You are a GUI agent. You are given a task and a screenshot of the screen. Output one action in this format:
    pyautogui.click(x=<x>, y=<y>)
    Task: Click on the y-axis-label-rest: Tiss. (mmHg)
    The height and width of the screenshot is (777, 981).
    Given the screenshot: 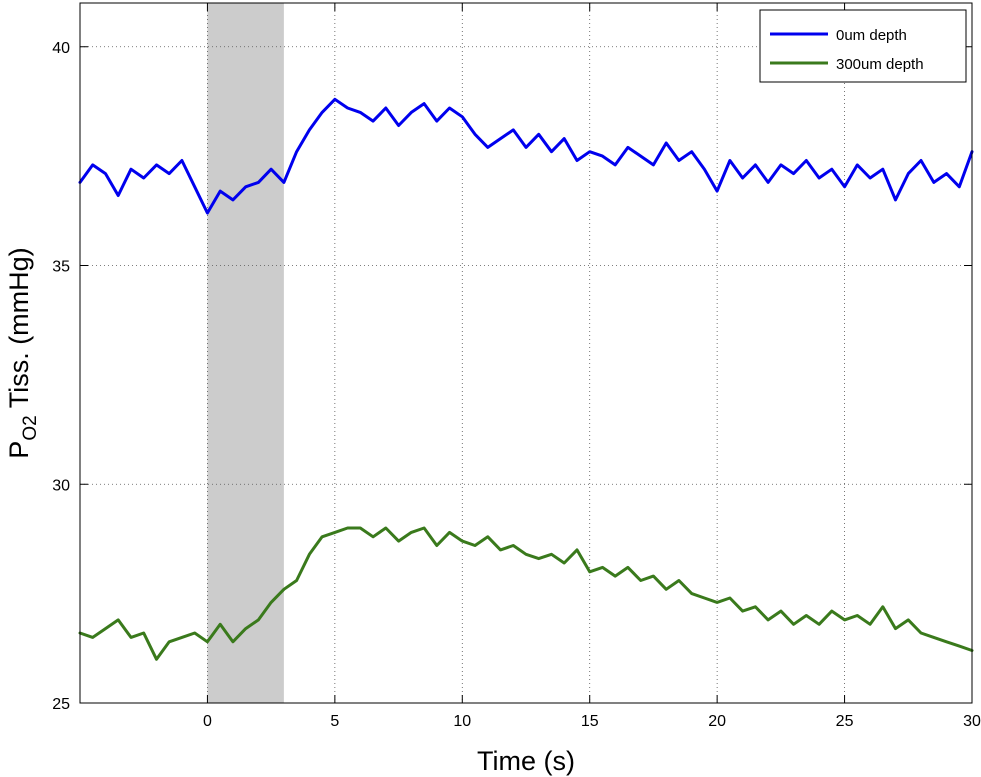 What is the action you would take?
    pyautogui.click(x=19, y=331)
    